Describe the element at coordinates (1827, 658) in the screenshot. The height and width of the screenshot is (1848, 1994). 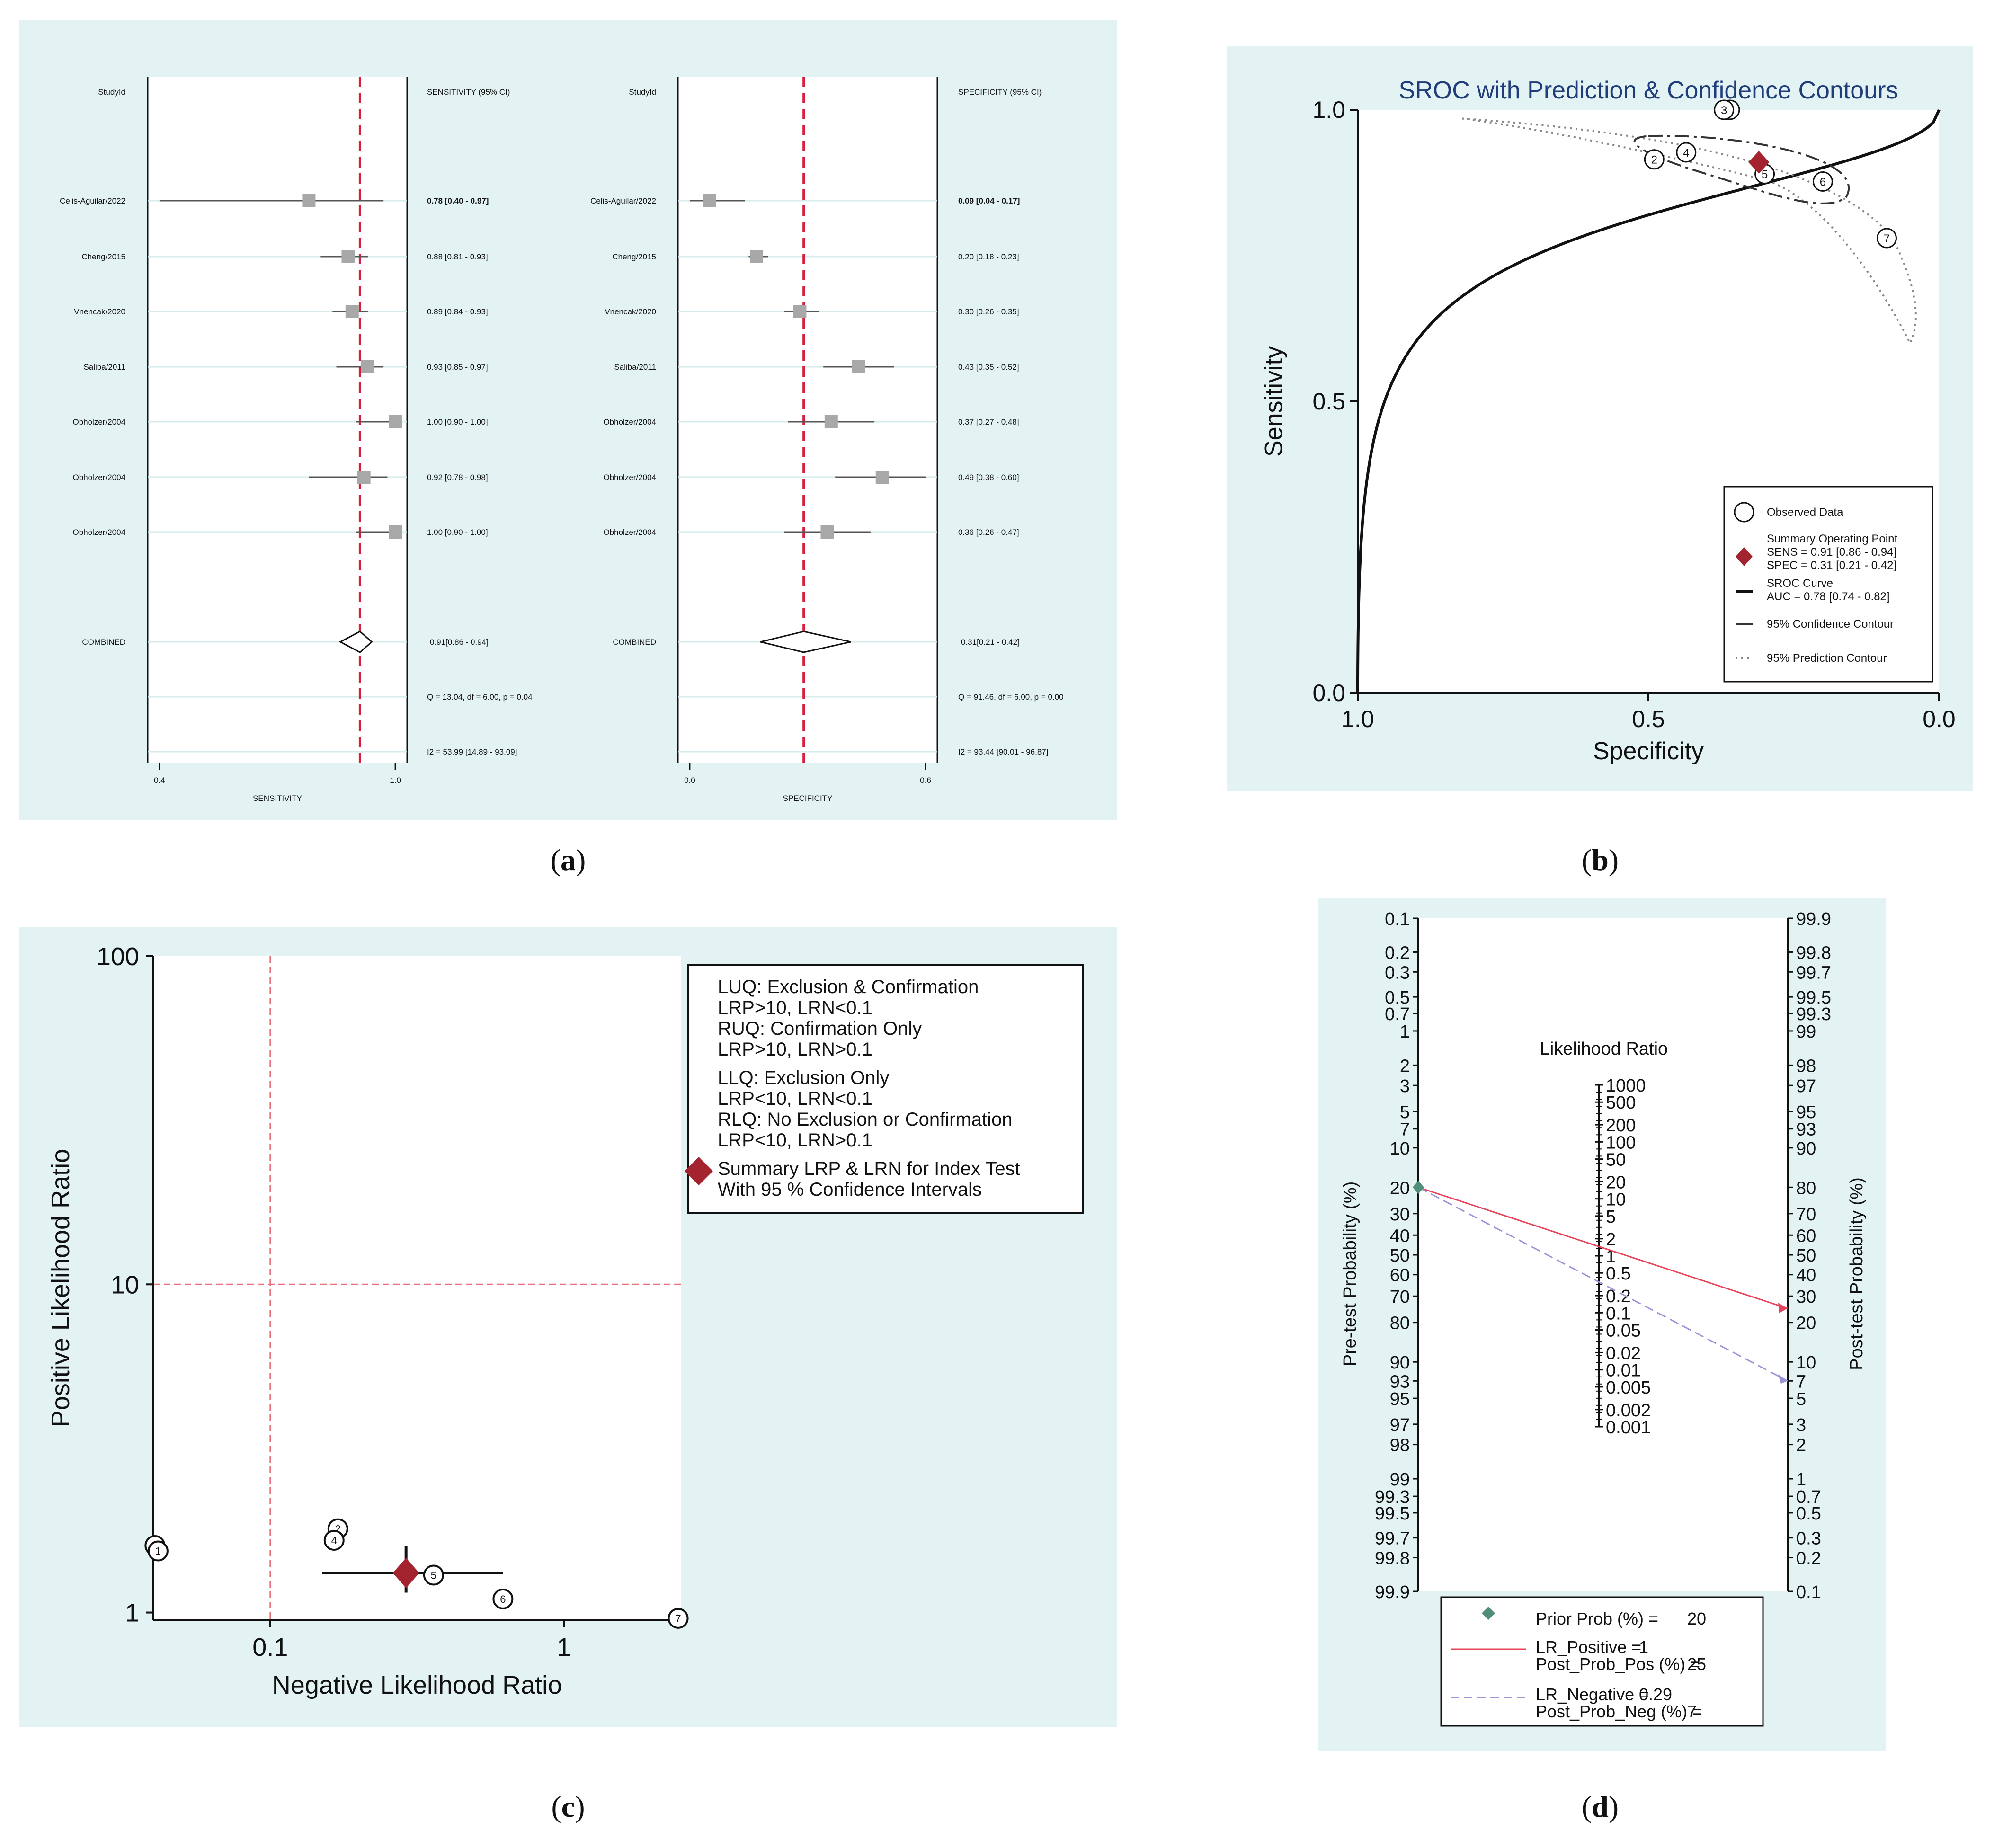
I see `legend-prediction-label: 95% Prediction Contour` at that location.